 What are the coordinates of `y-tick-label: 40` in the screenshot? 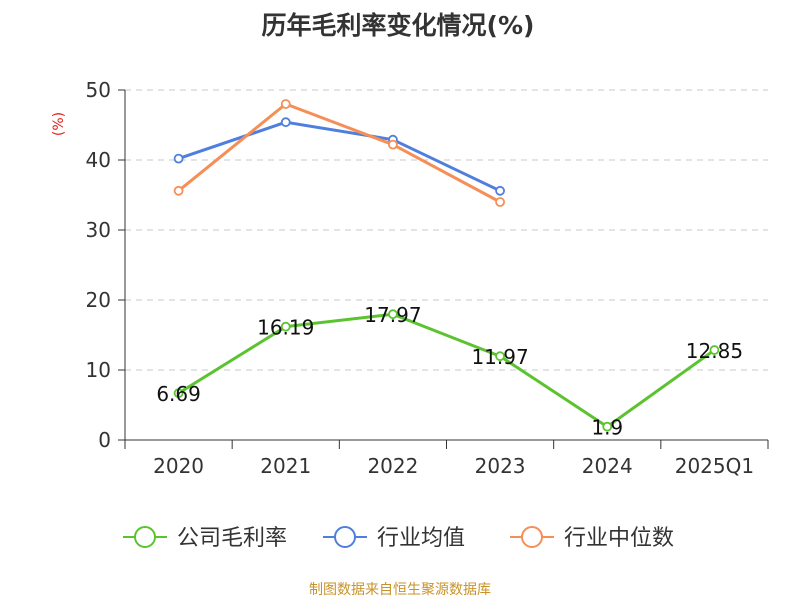 It's located at (98, 160).